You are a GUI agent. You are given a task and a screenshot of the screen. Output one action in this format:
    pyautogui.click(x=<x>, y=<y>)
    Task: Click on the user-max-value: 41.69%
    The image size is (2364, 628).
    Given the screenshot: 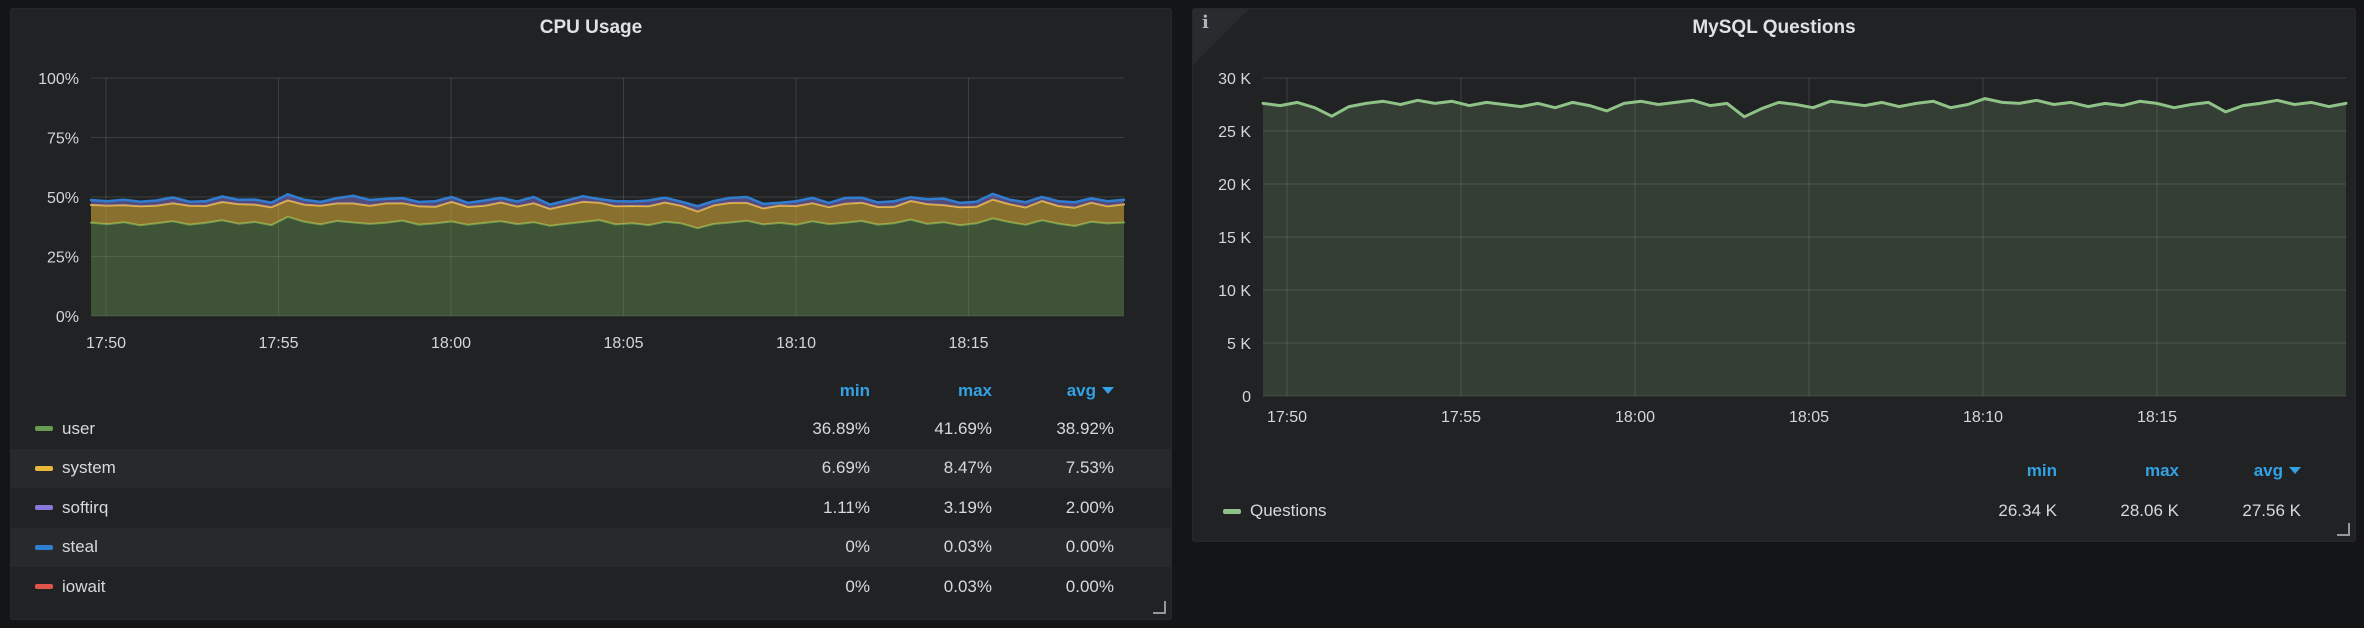 What is the action you would take?
    pyautogui.click(x=963, y=428)
    